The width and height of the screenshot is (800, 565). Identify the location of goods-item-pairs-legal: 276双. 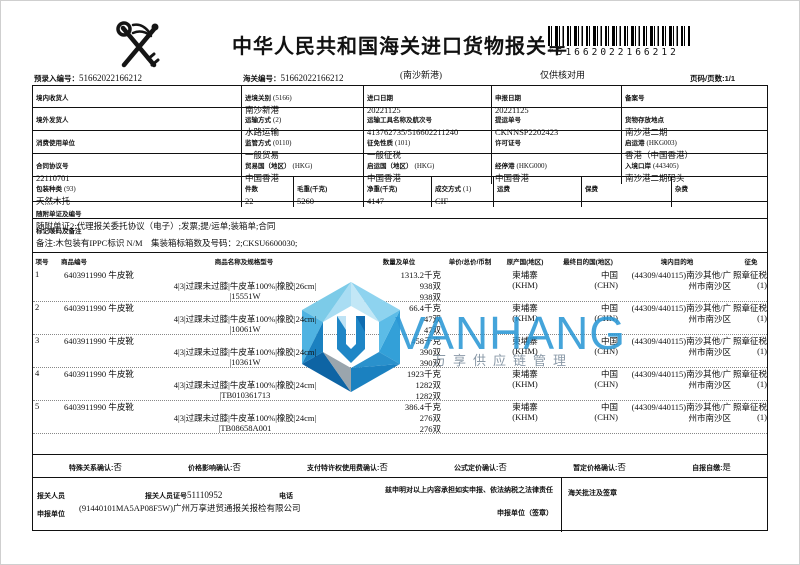
(430, 429).